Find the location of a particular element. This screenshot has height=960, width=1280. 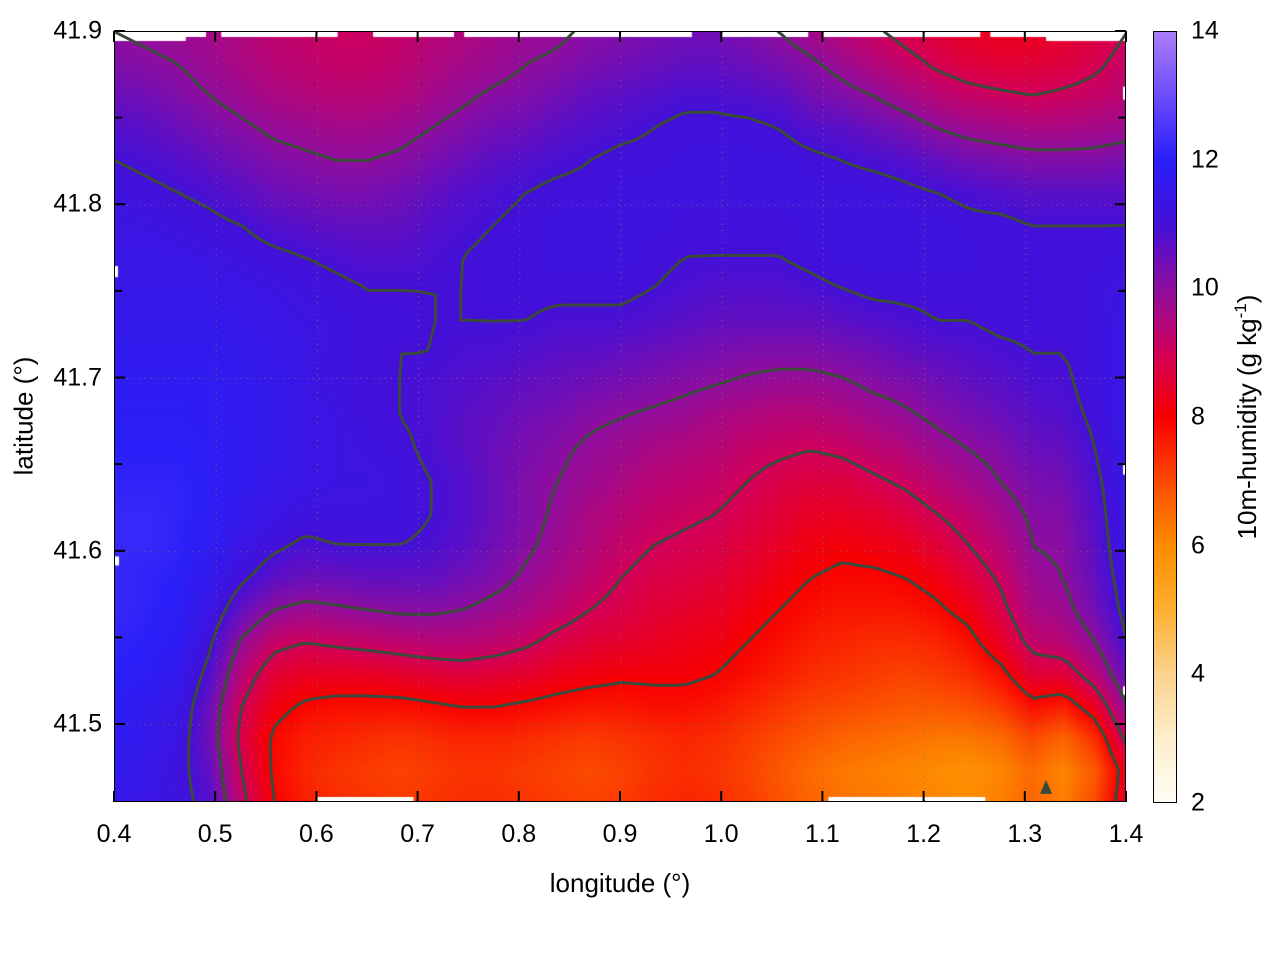

x-tick-label: 1.1 is located at coordinates (822, 834).